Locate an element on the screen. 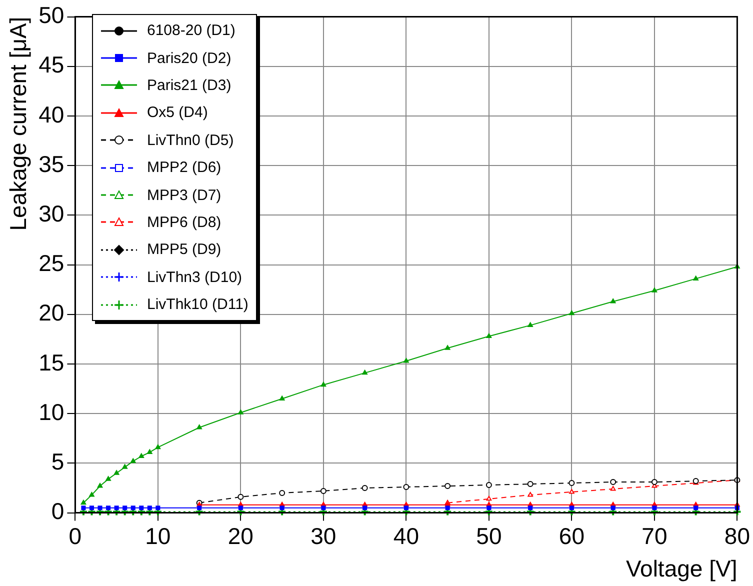 This screenshot has height=586, width=753. y-axis-title: Leakage current [μA] is located at coordinates (18, 123).